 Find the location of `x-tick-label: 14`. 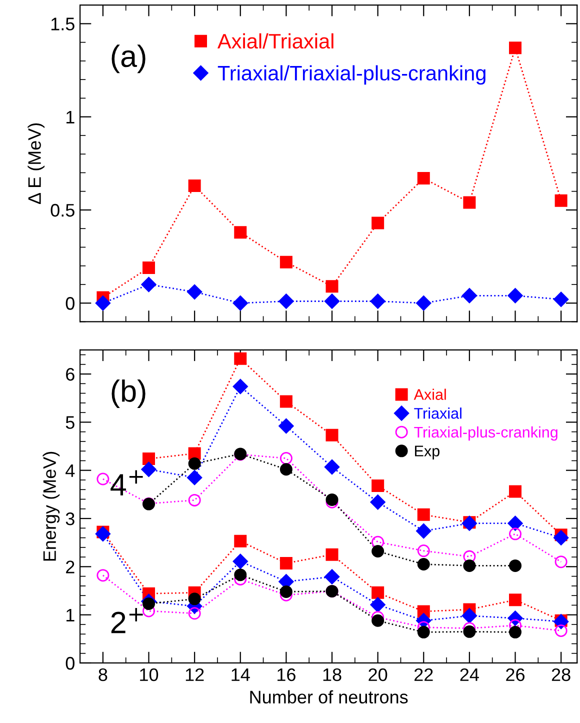

x-tick-label: 14 is located at coordinates (241, 674).